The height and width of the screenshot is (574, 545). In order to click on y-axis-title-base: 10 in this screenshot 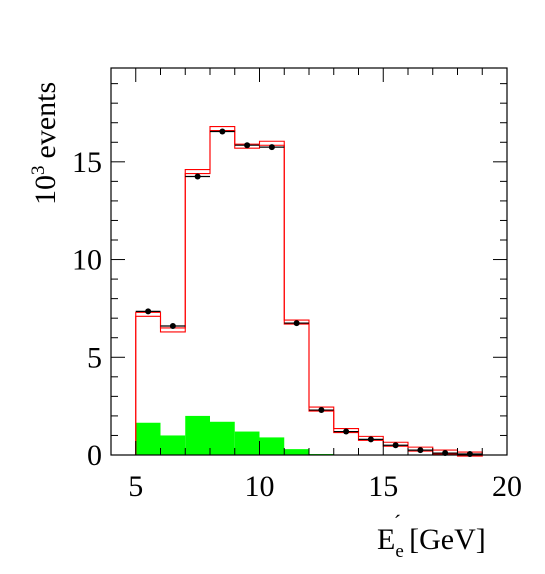, I will do `click(45, 190)`.